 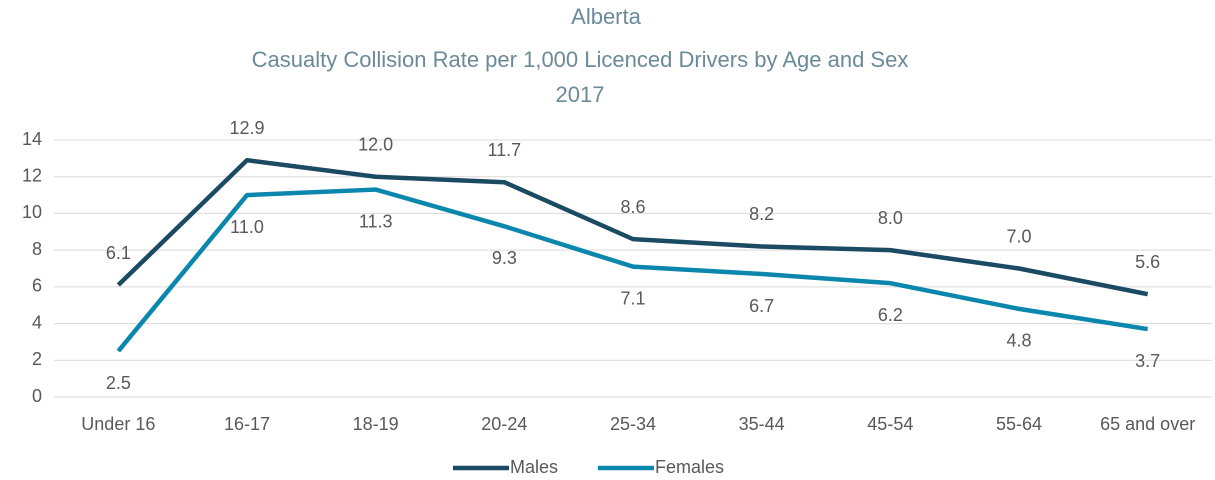 What do you see at coordinates (504, 424) in the screenshot?
I see `x-tick-label: 20-24` at bounding box center [504, 424].